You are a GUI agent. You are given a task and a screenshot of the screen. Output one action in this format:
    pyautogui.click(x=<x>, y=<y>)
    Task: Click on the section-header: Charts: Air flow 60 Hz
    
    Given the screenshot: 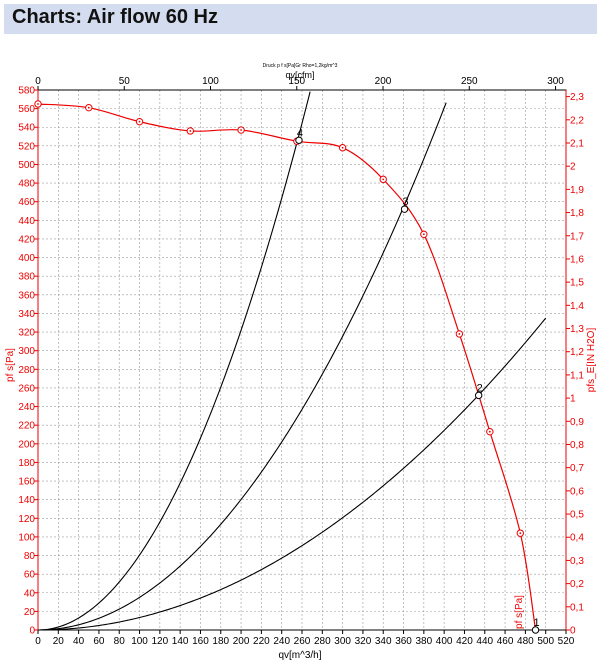 What is the action you would take?
    pyautogui.click(x=300, y=19)
    